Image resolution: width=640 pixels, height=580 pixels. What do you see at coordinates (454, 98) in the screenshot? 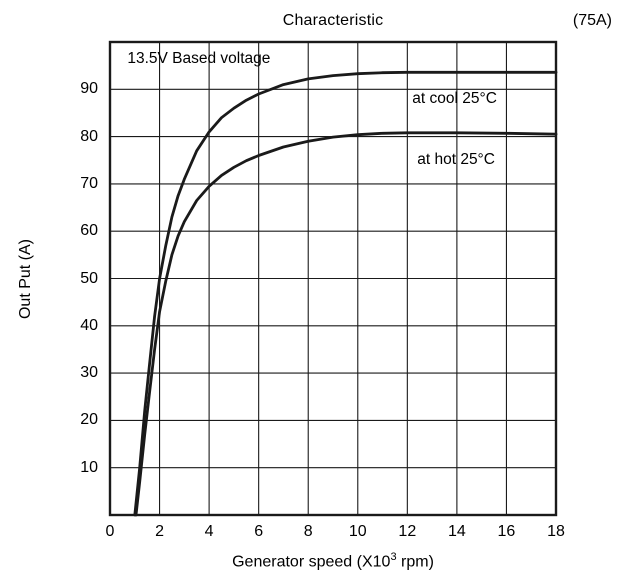
I see `series-label-cool: at cool 25°C` at bounding box center [454, 98].